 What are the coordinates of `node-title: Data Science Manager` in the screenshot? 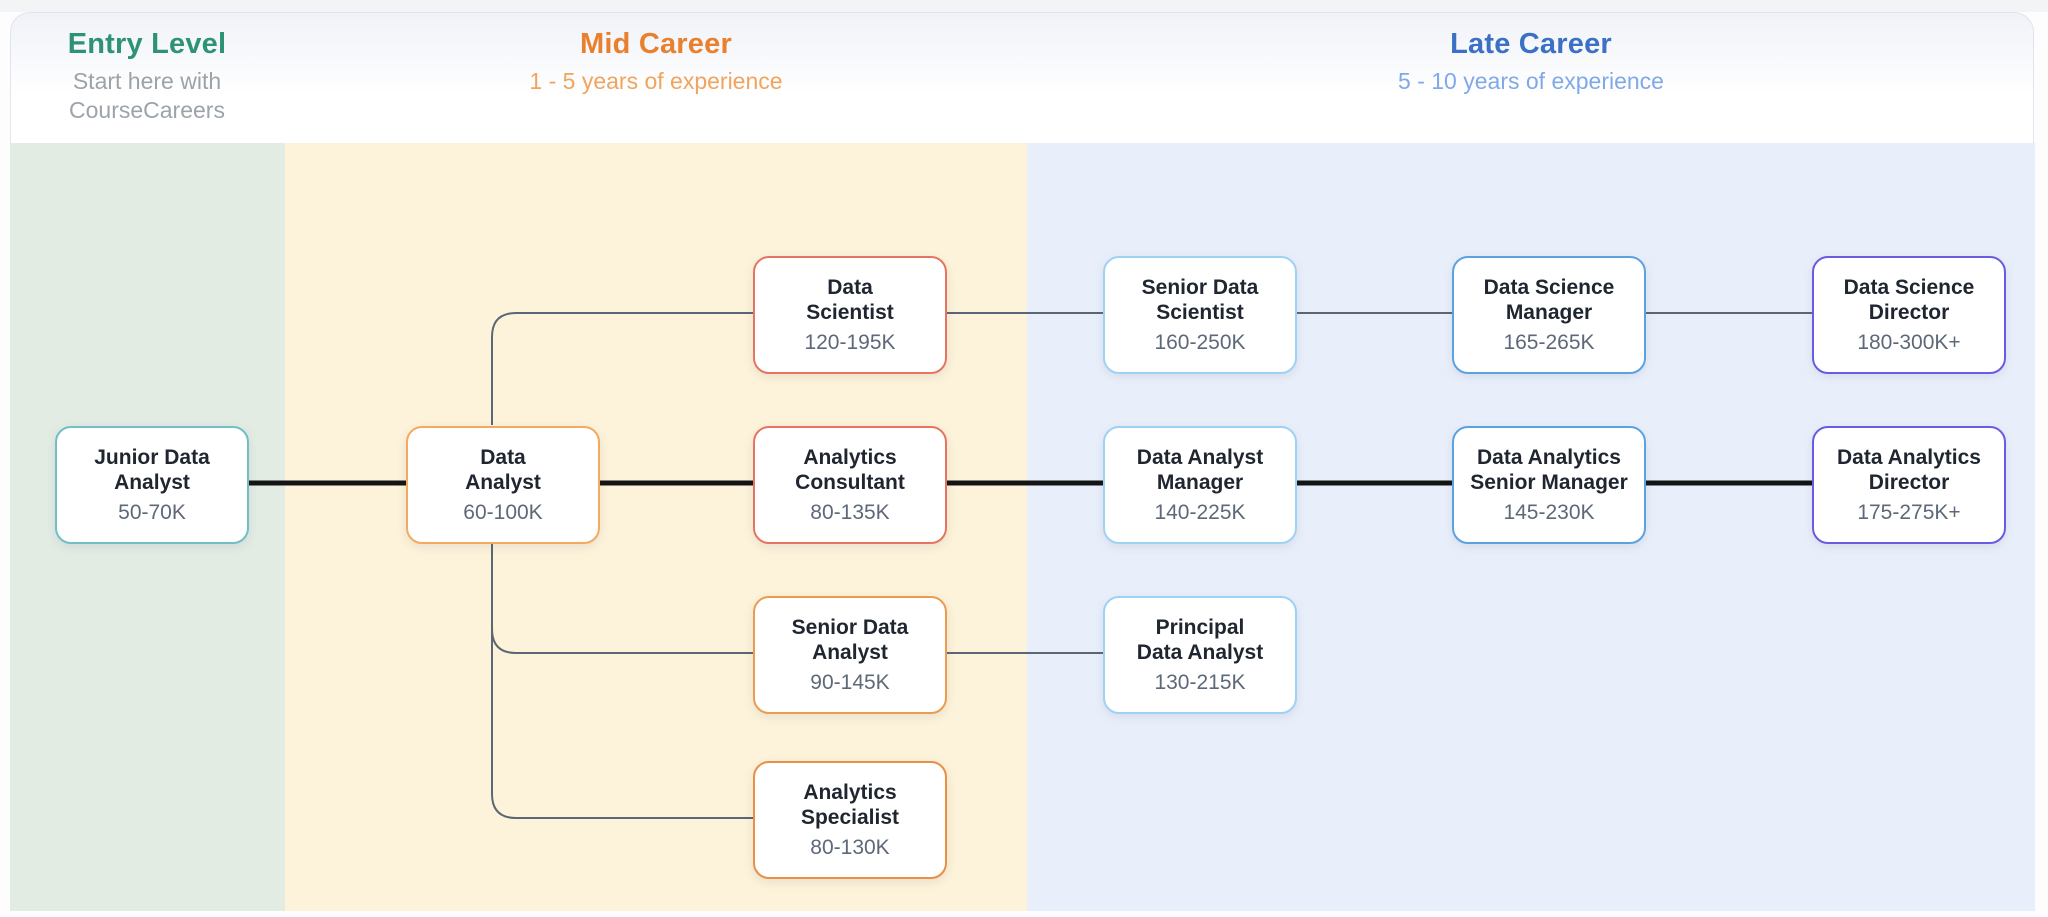 It's located at (1549, 299).